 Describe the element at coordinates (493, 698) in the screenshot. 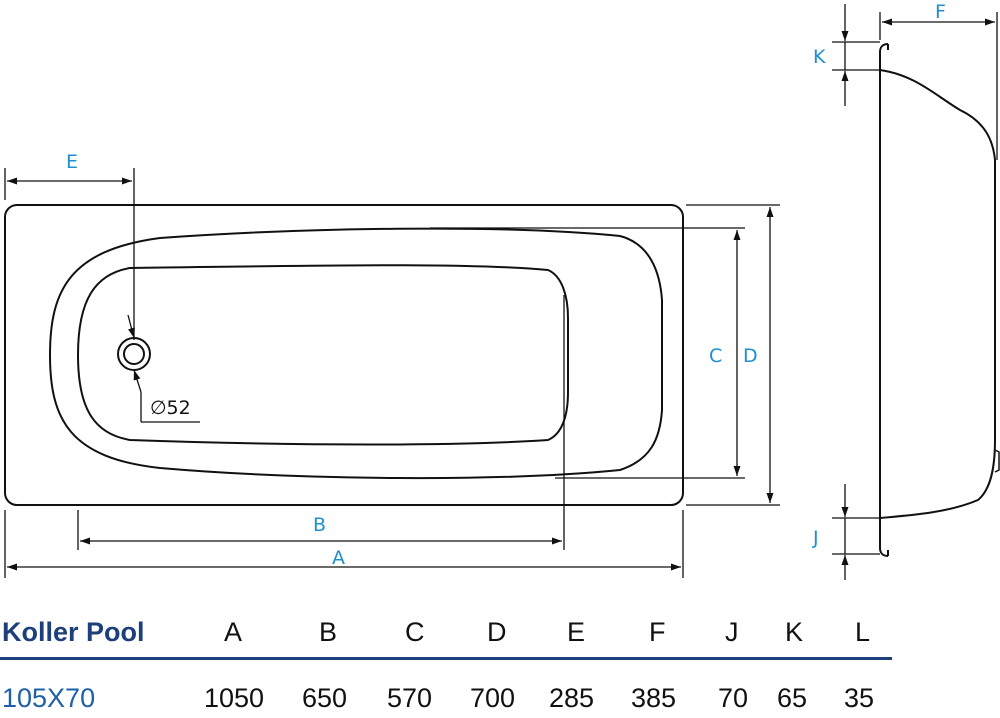

I see `value-d: 700` at that location.